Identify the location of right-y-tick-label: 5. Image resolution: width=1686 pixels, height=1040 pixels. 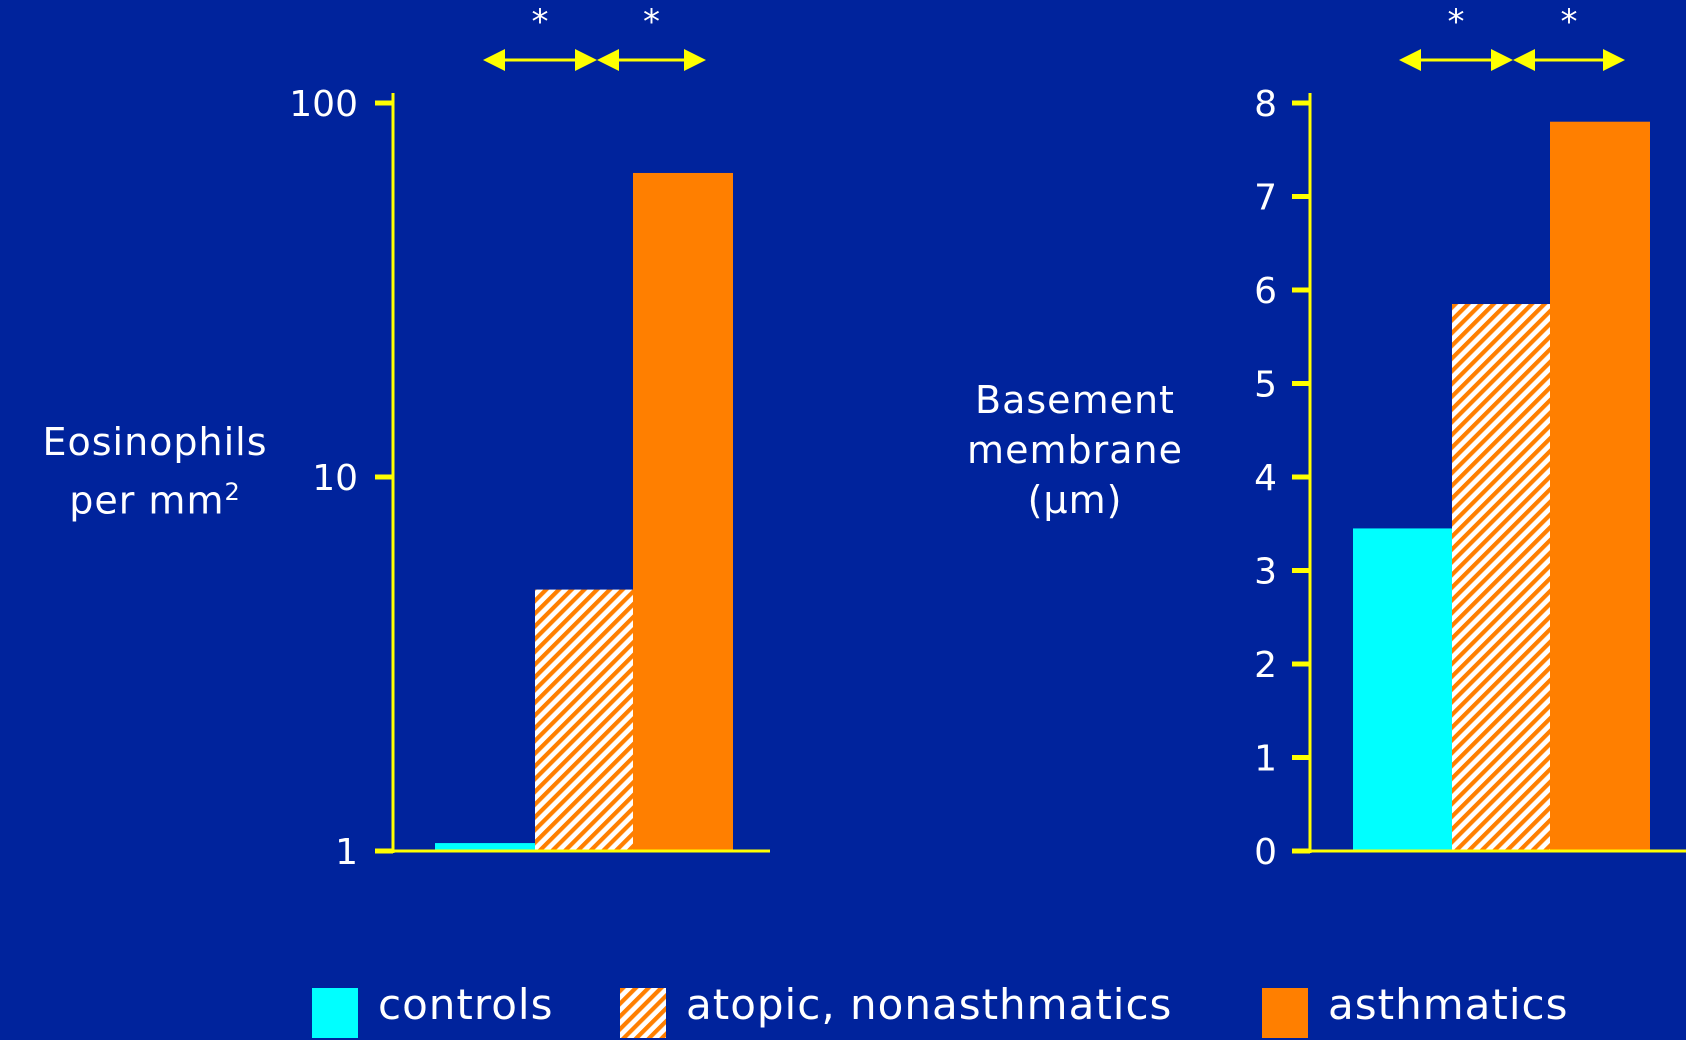
(1265, 385).